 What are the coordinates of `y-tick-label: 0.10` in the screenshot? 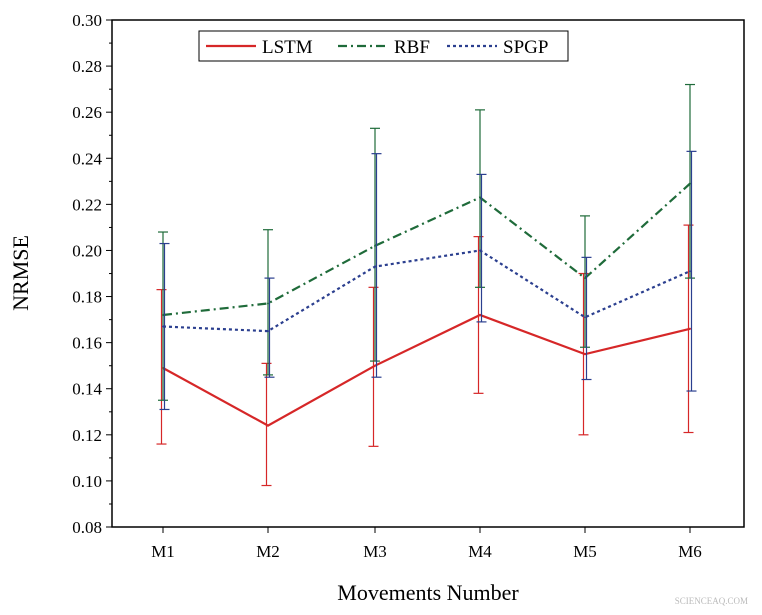 It's located at (87, 481).